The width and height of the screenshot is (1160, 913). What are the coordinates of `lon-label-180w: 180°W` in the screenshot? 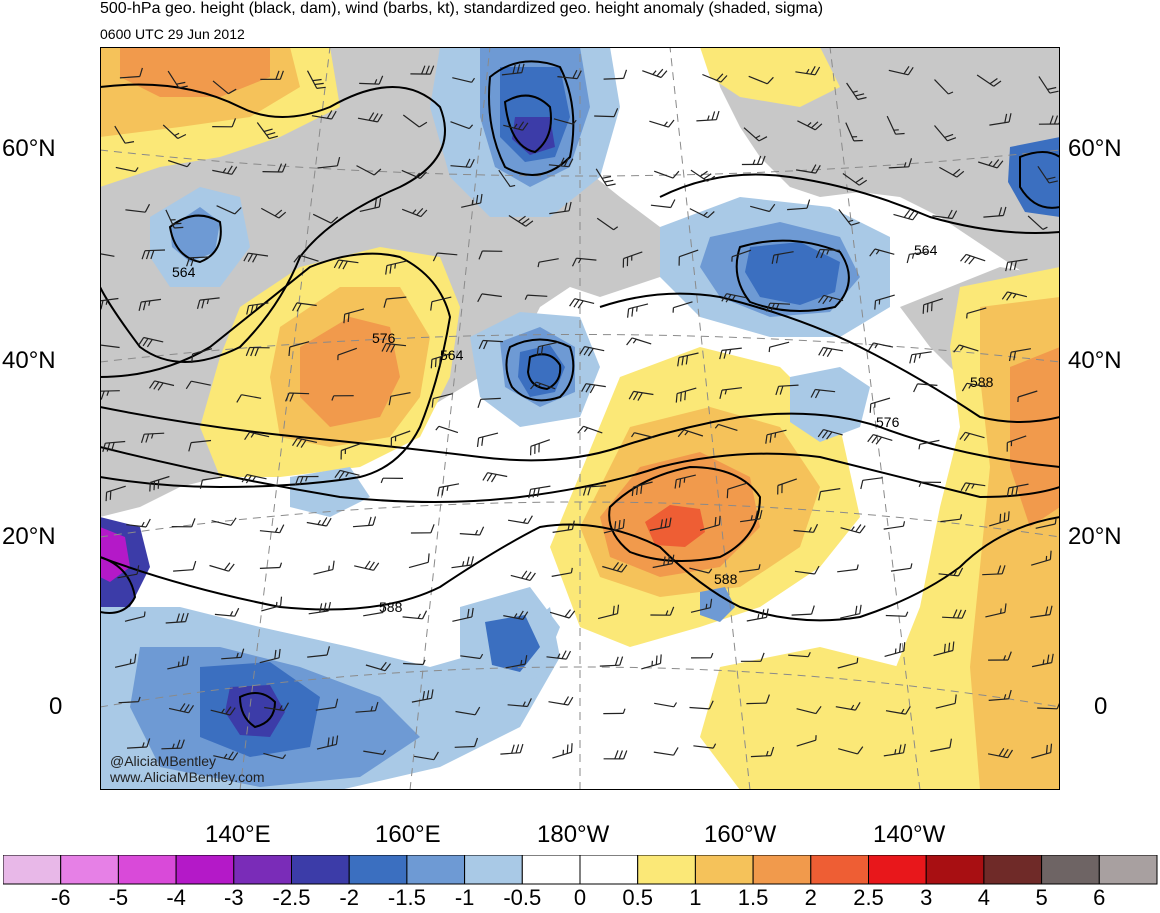 It's located at (573, 834).